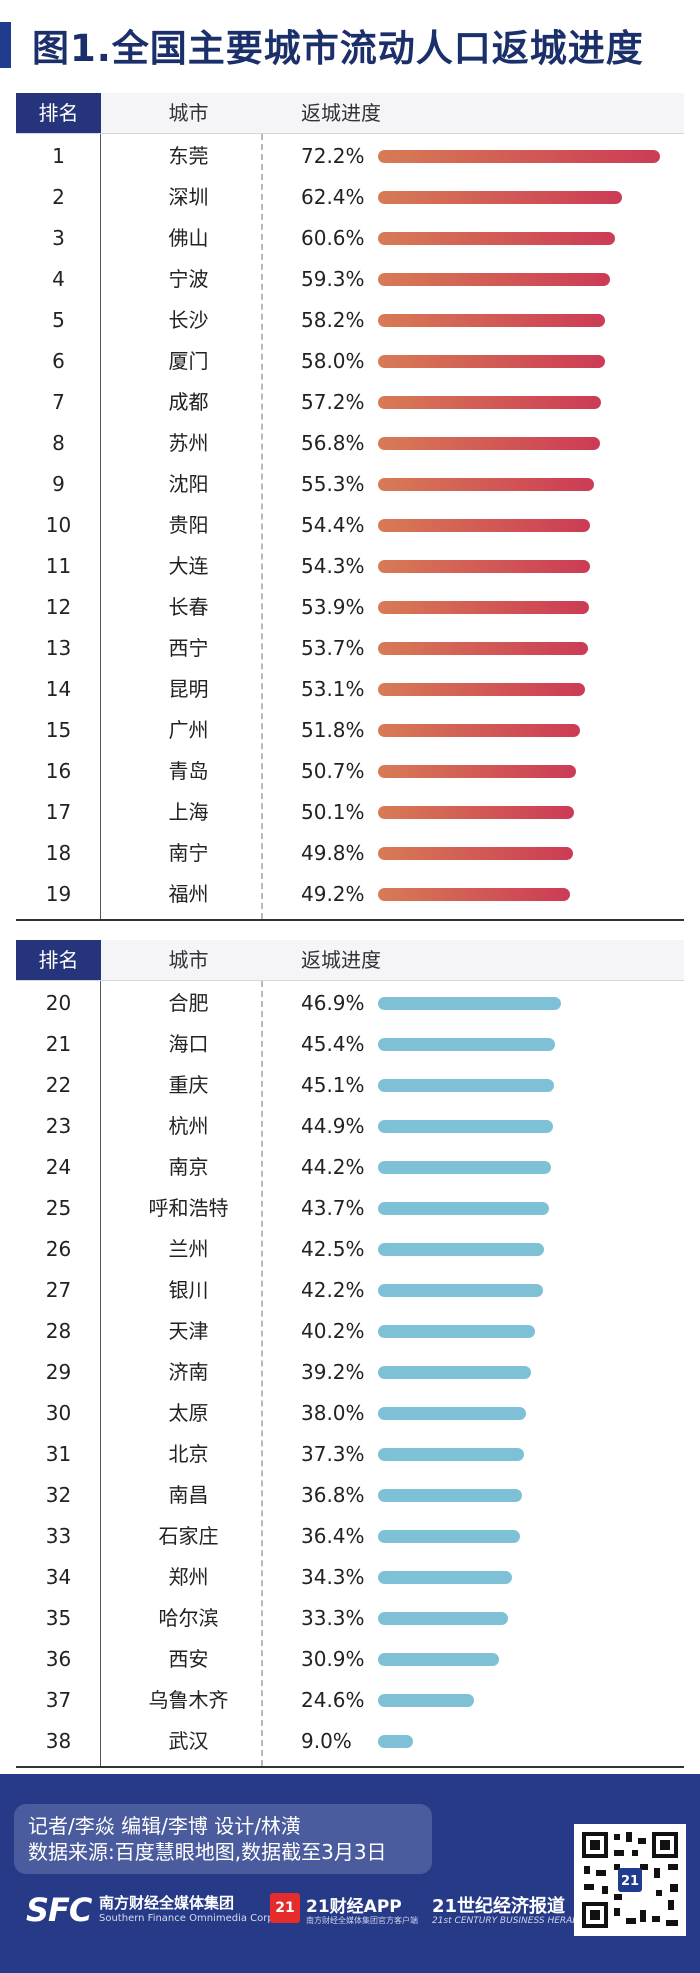 Image resolution: width=700 pixels, height=1973 pixels. I want to click on table-row: 1 东莞 72.2%, so click(350, 156).